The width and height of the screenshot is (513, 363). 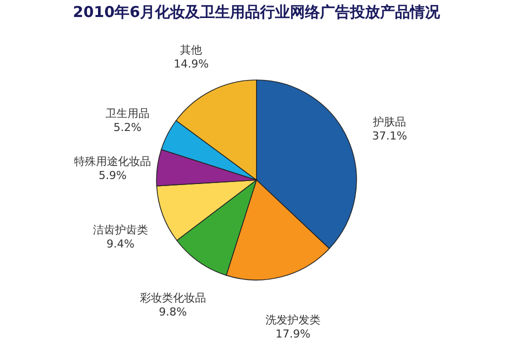 What do you see at coordinates (292, 319) in the screenshot?
I see `slice-label: 洗发护发类` at bounding box center [292, 319].